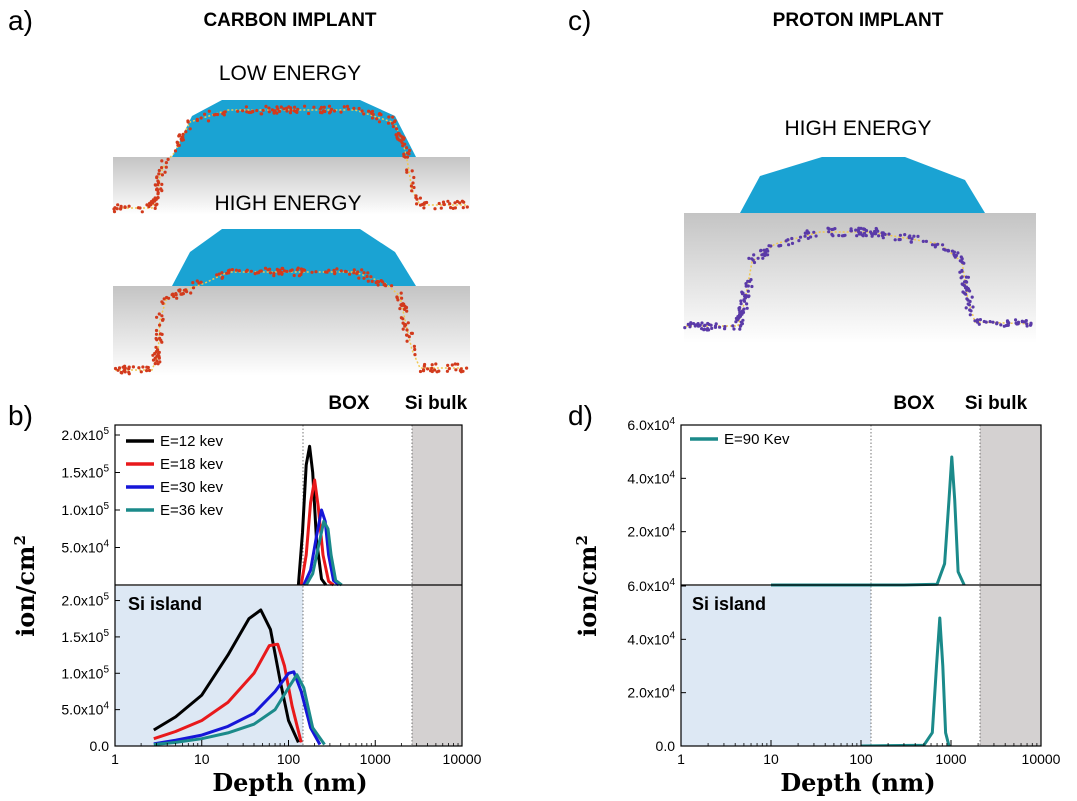  I want to click on x-tick-label: 100, so click(861, 759).